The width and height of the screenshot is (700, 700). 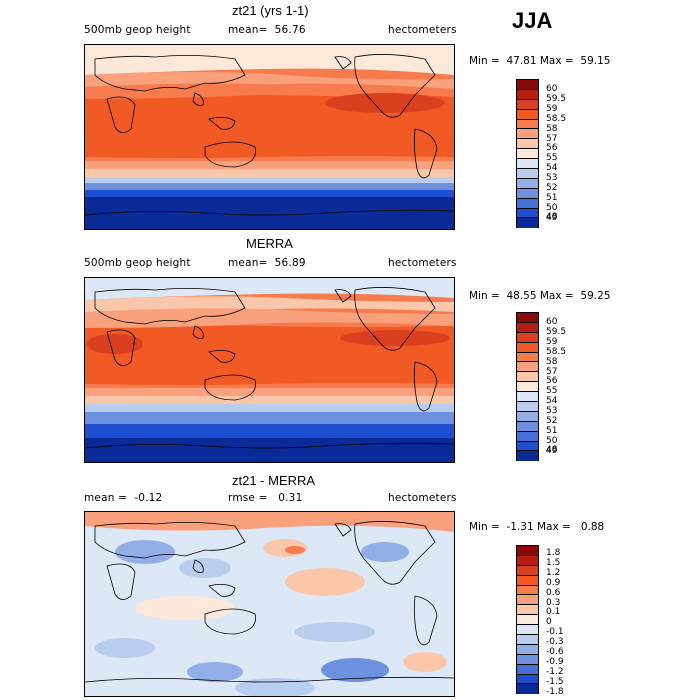 I want to click on panel3-colorbar-label: -0.3, so click(x=555, y=642).